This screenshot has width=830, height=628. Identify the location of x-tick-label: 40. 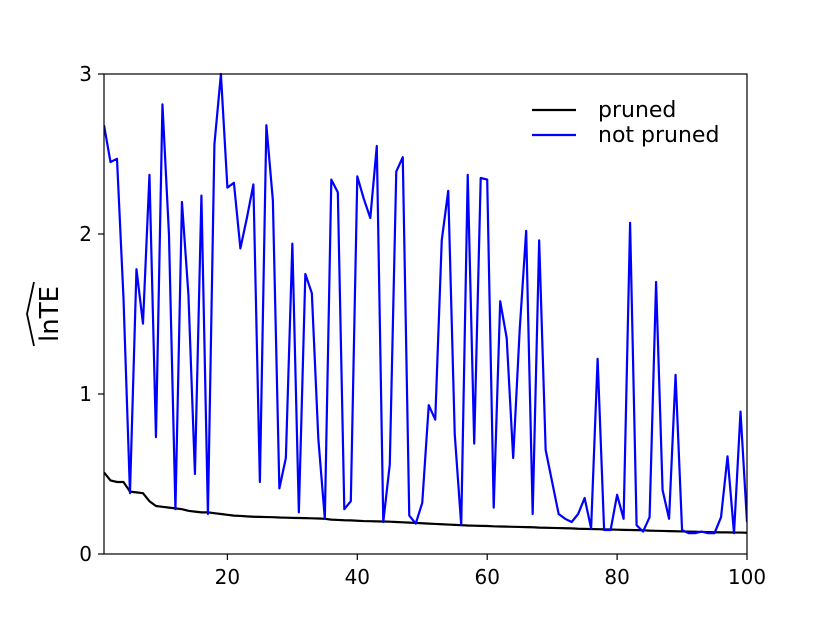
(357, 577).